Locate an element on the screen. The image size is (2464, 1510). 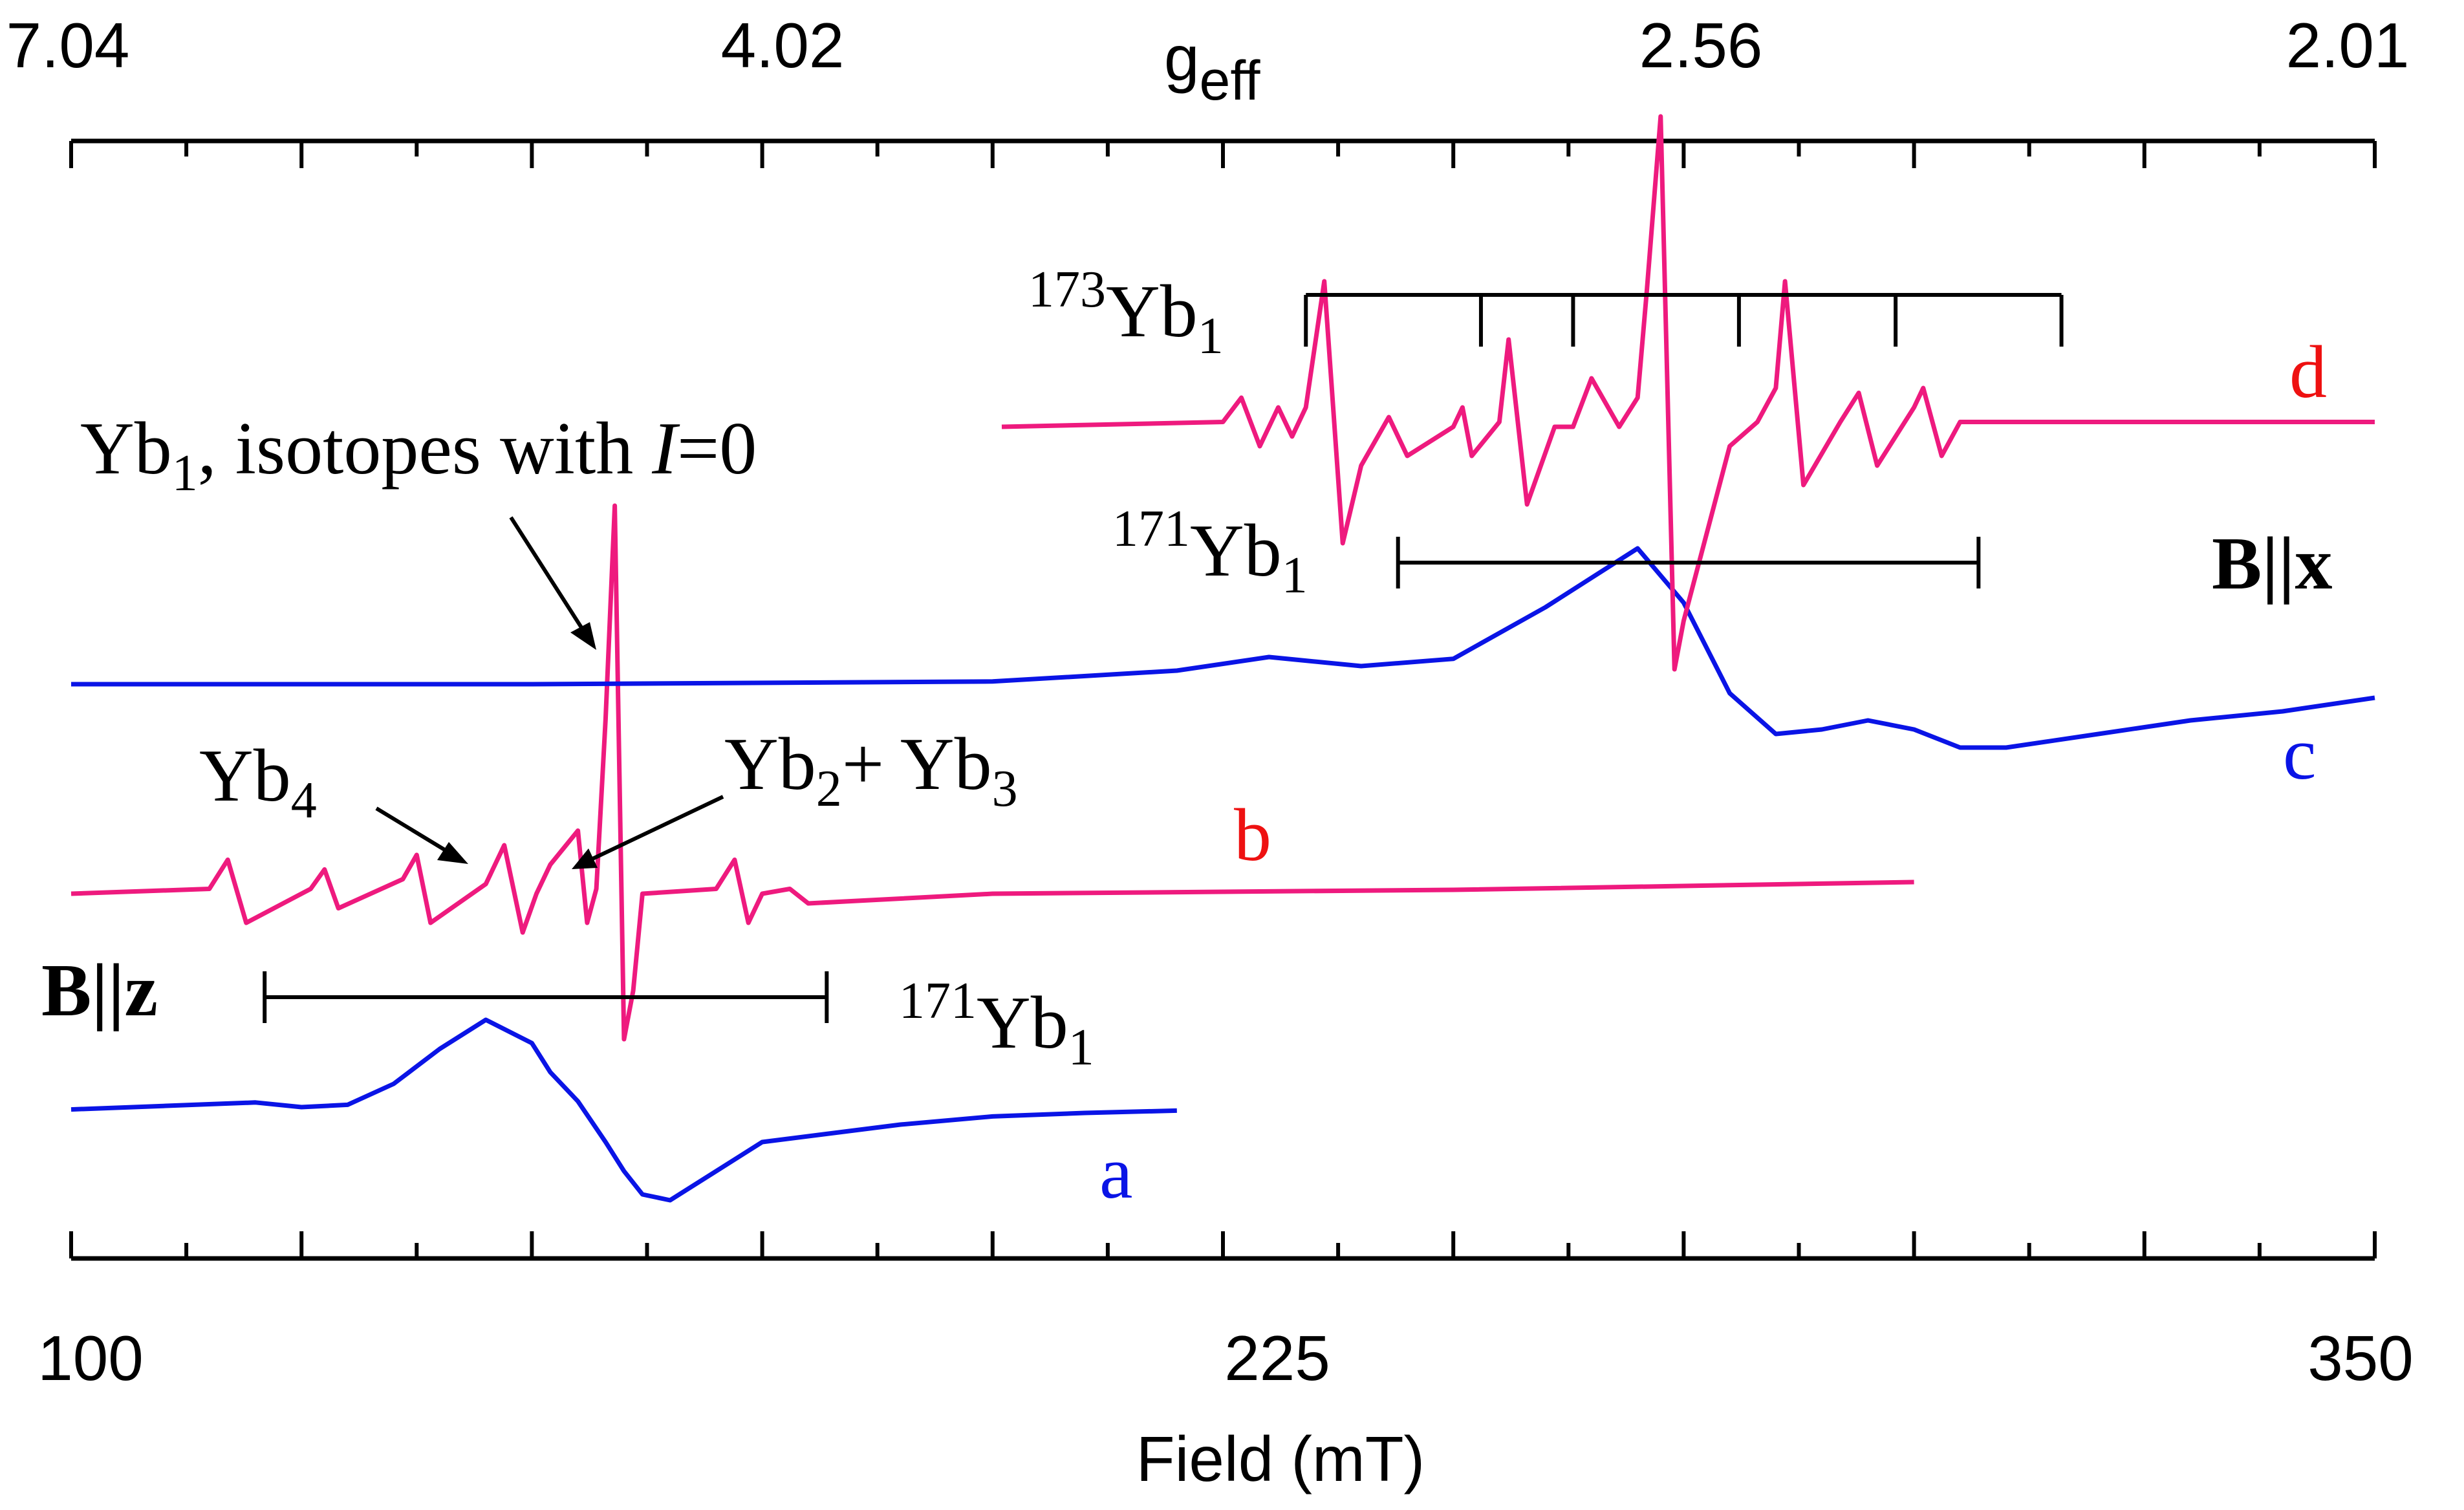
arrow-yb4 is located at coordinates (412, 830).